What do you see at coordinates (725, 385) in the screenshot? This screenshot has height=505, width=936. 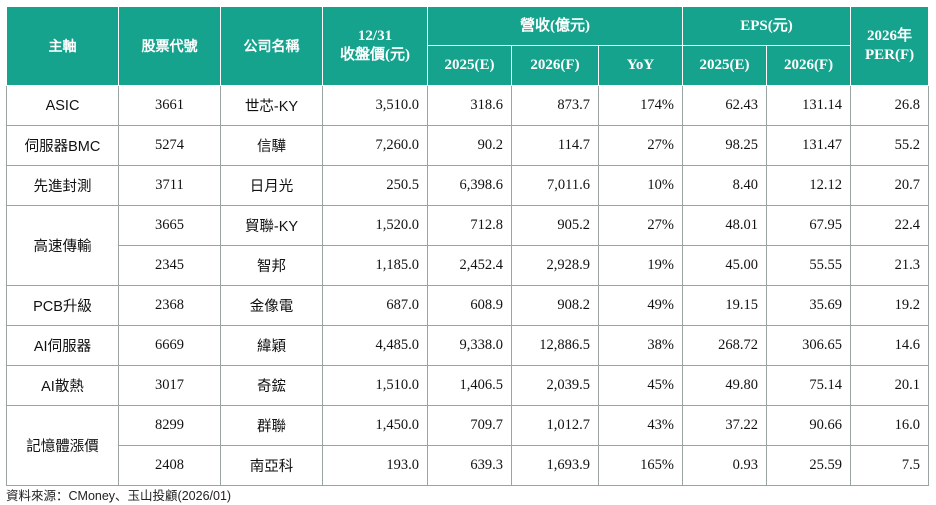 I see `eps2025-cell: 49.80` at bounding box center [725, 385].